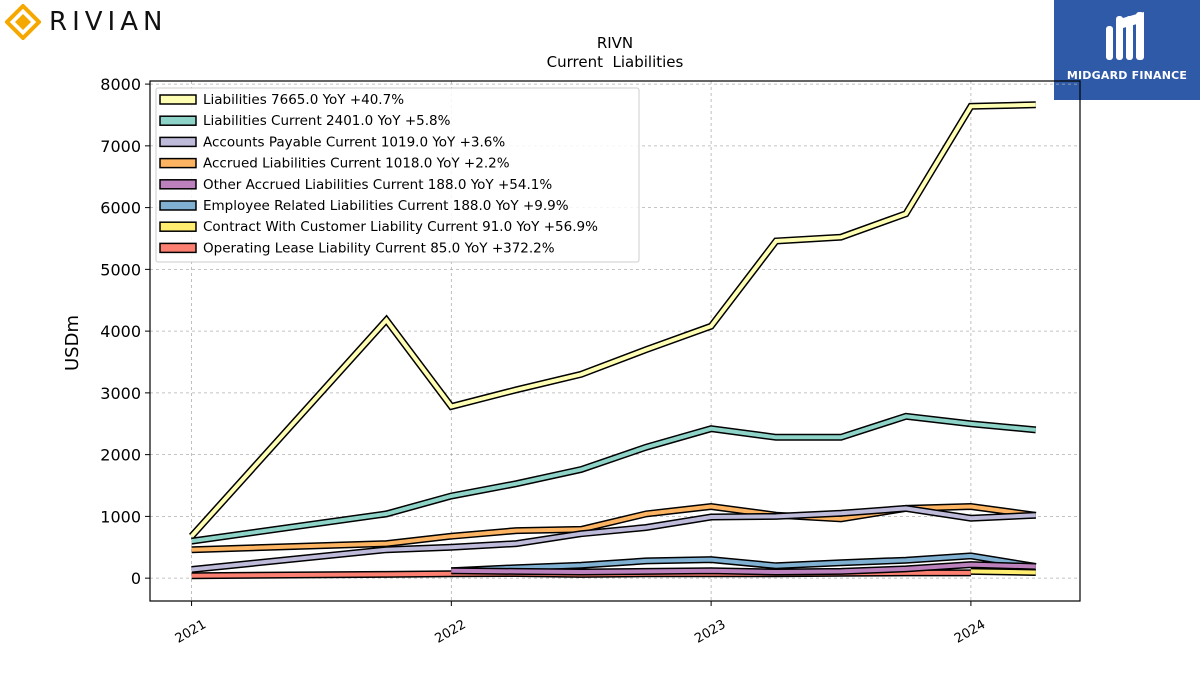 Image resolution: width=1200 pixels, height=675 pixels. I want to click on diamond-logo-icon, so click(23, 22).